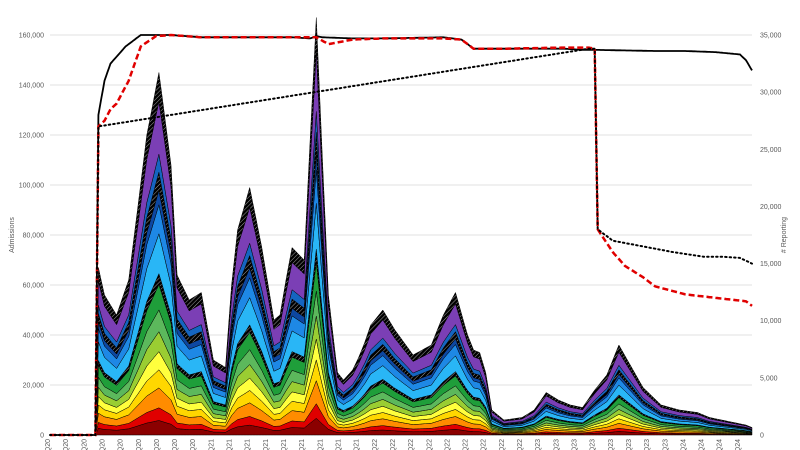 The image size is (800, 450). What do you see at coordinates (31, 86) in the screenshot?
I see `y-tick-label: 140,000` at bounding box center [31, 86].